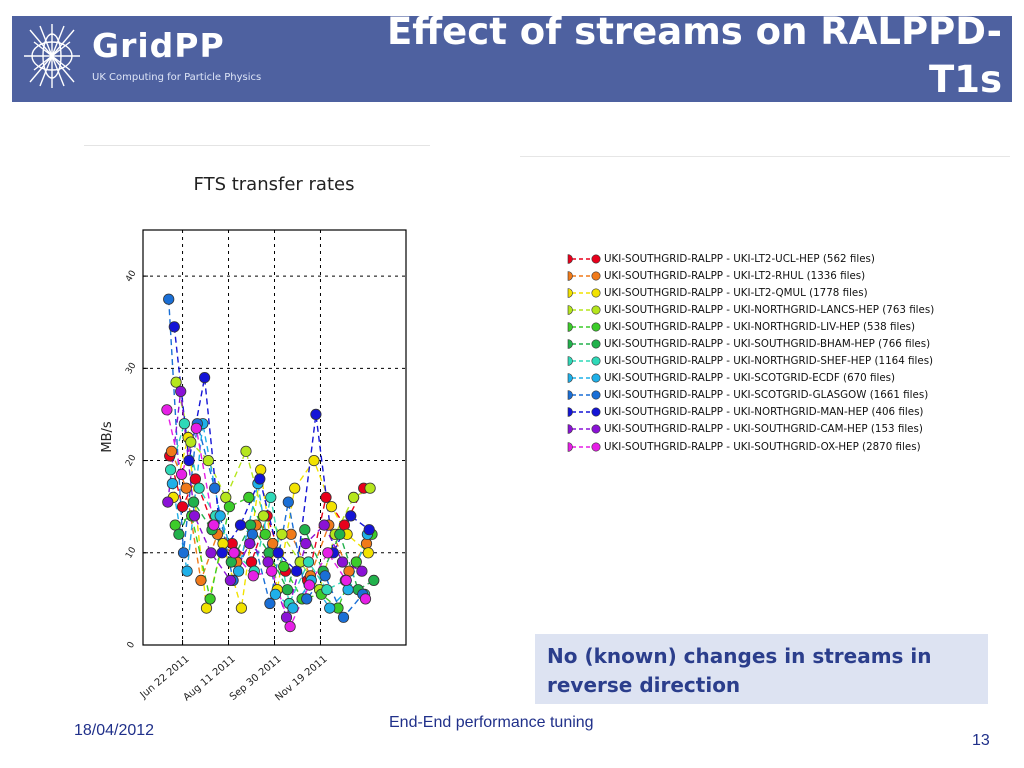 Image resolution: width=1024 pixels, height=768 pixels. I want to click on logo-name: GridPP, so click(158, 45).